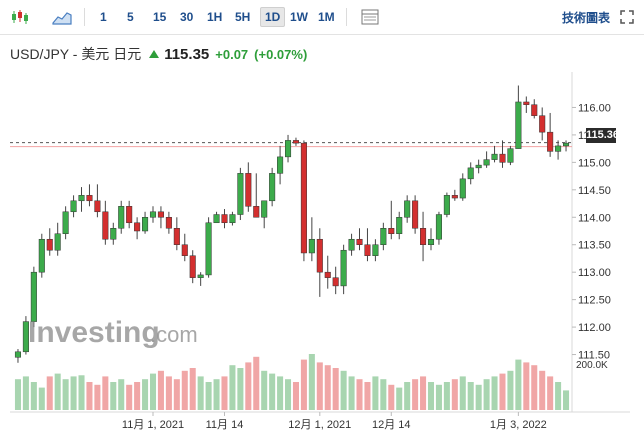 This screenshot has height=440, width=644. What do you see at coordinates (603, 135) in the screenshot?
I see `current-price-tag: 115.36` at bounding box center [603, 135].